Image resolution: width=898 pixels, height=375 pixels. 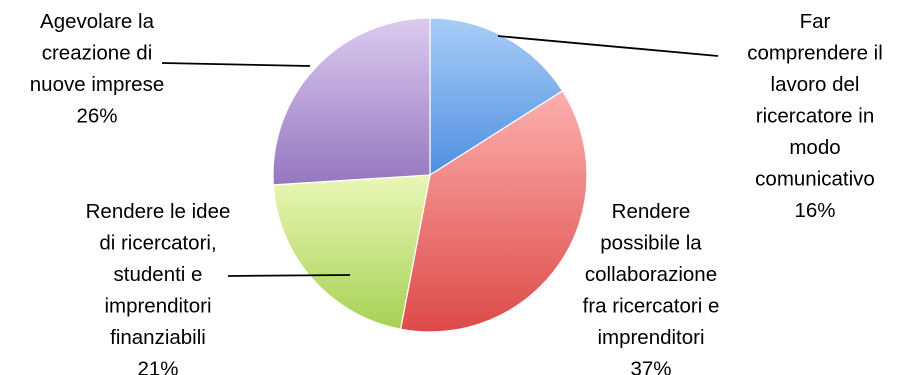 What do you see at coordinates (651, 306) in the screenshot?
I see `label-line: fra ricercatori e` at bounding box center [651, 306].